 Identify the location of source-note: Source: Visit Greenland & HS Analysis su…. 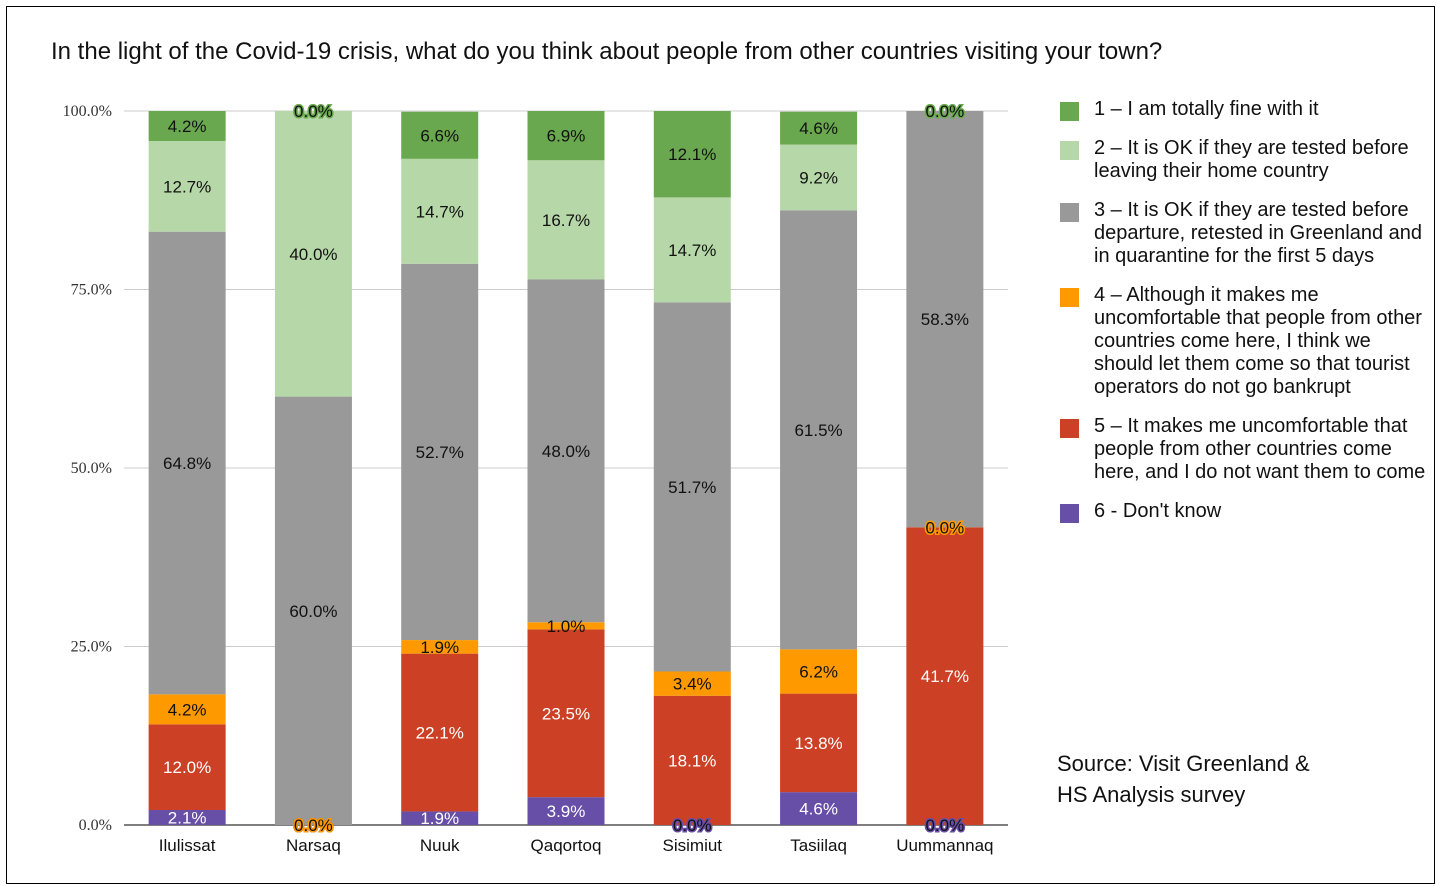
(1237, 779).